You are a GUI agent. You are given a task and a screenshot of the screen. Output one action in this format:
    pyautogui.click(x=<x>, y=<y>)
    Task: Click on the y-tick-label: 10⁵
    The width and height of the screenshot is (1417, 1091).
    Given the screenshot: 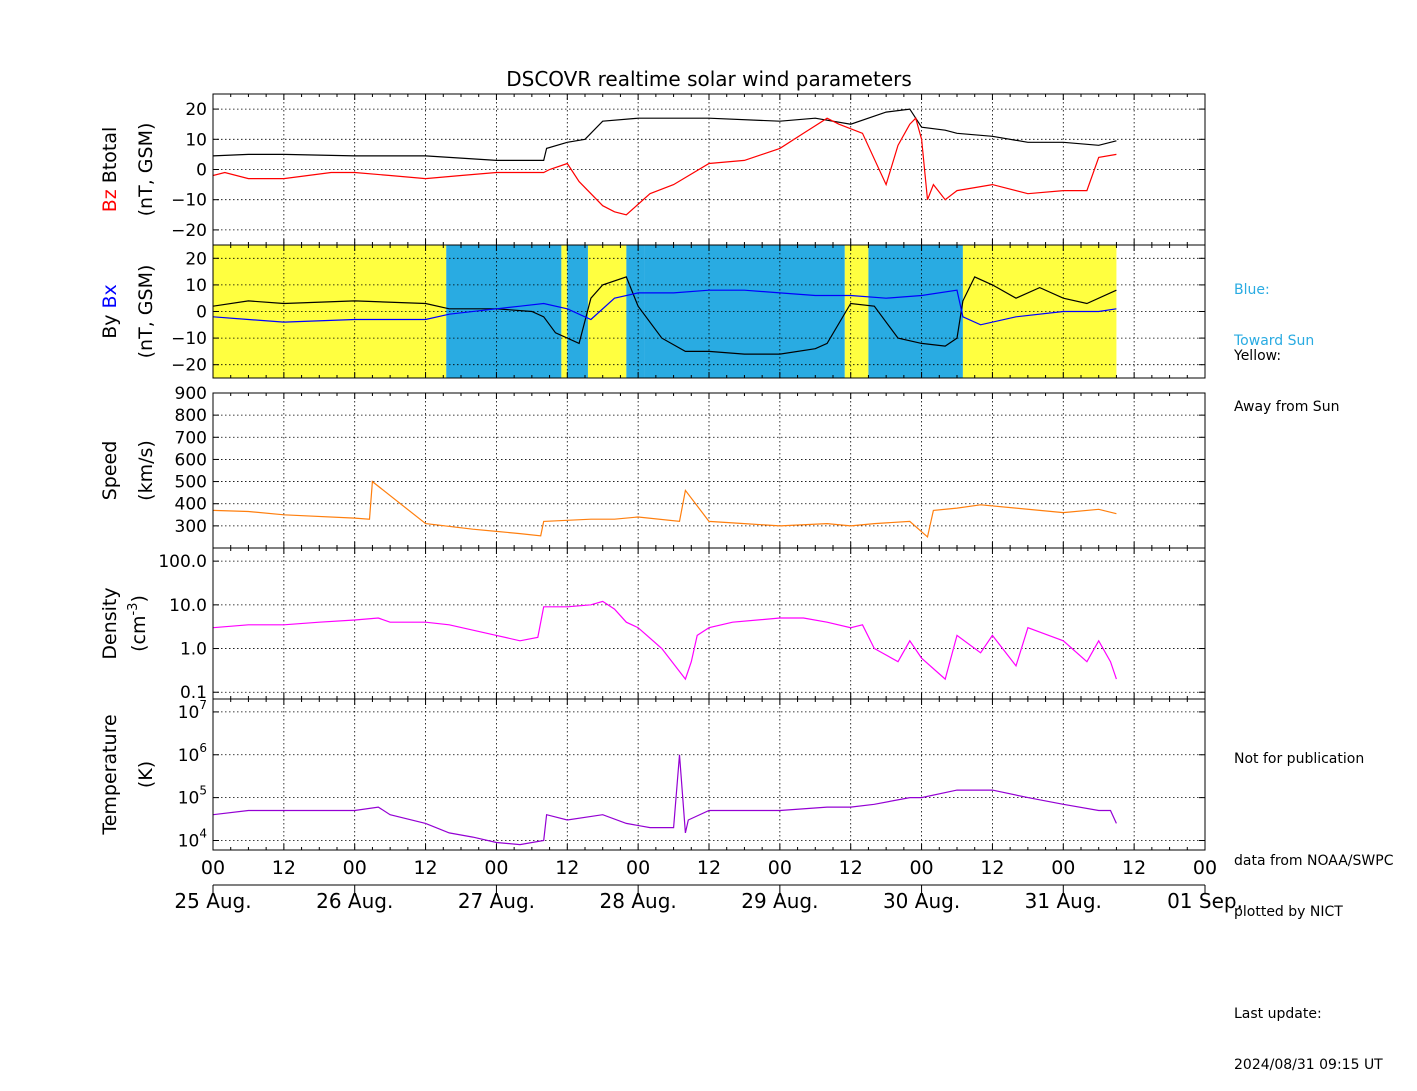 What is the action you would take?
    pyautogui.click(x=192, y=796)
    